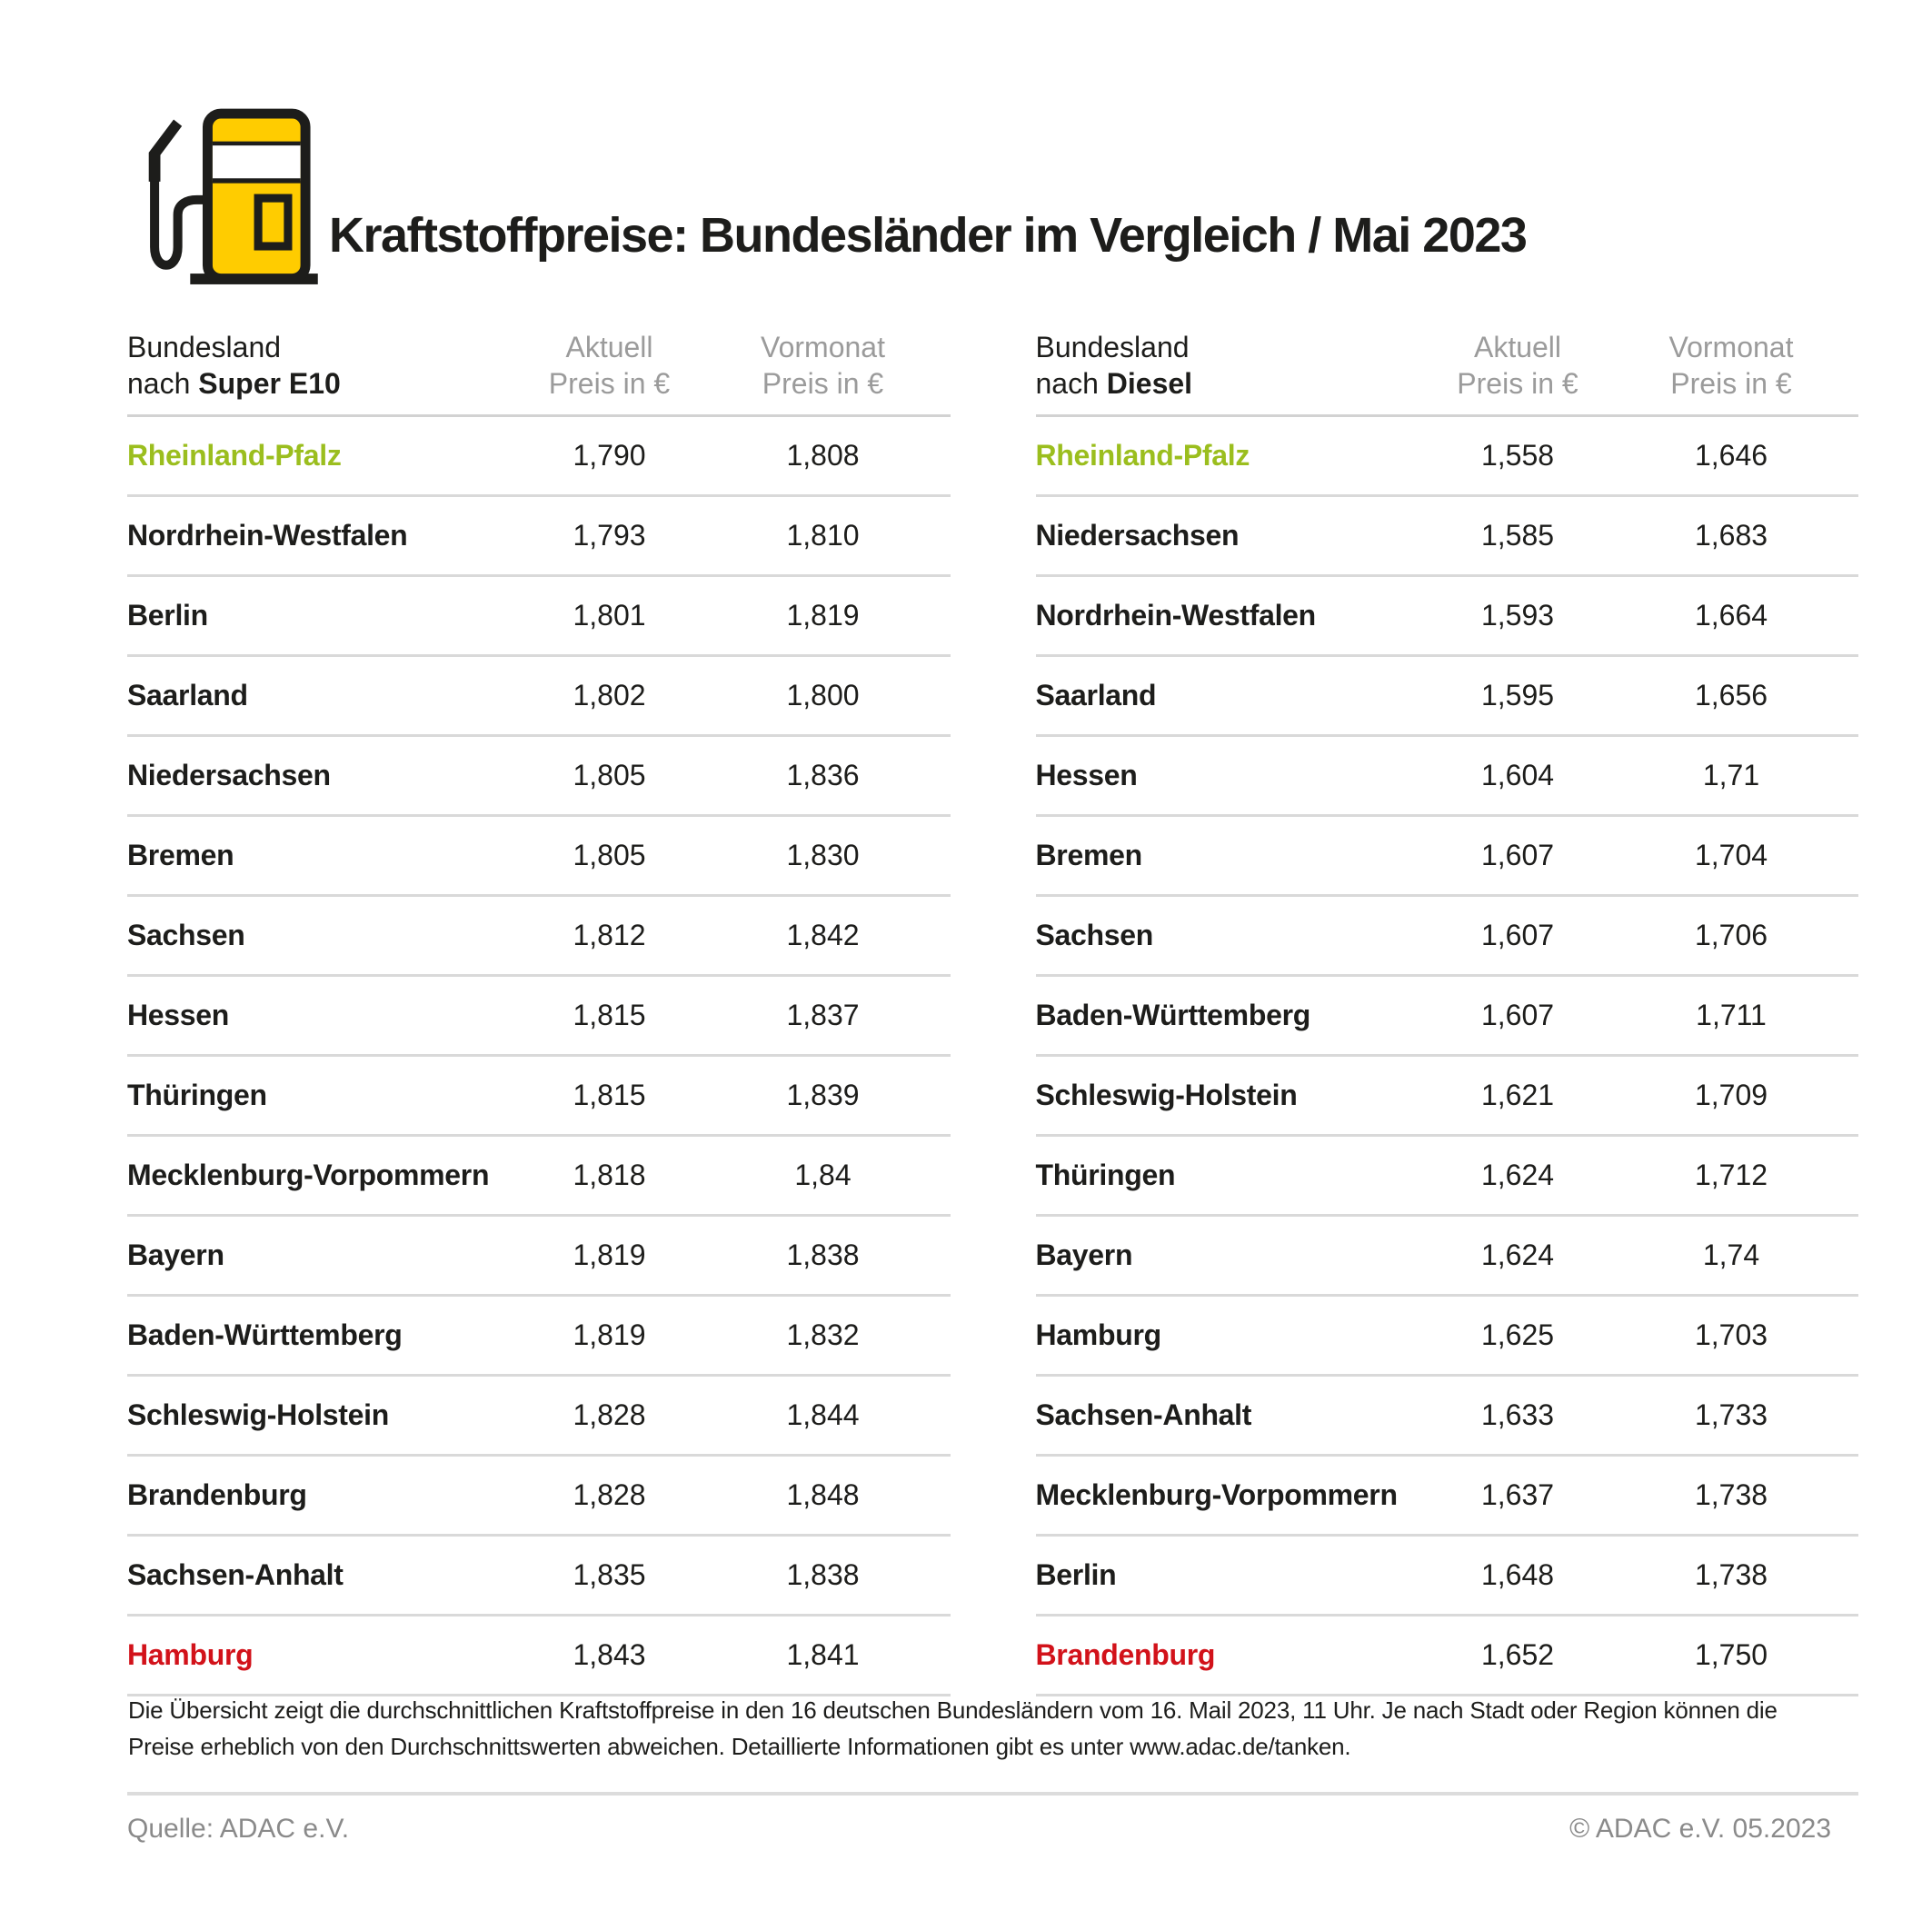  What do you see at coordinates (539, 1577) in the screenshot?
I see `table-row: Sachsen-Anhalt 1,835 1,838` at bounding box center [539, 1577].